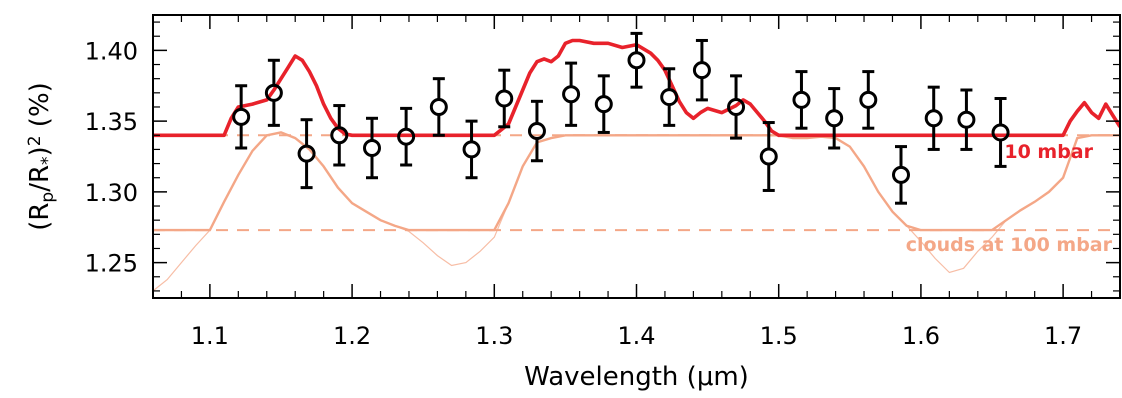  What do you see at coordinates (111, 122) in the screenshot?
I see `y-tick-label: 1.35` at bounding box center [111, 122].